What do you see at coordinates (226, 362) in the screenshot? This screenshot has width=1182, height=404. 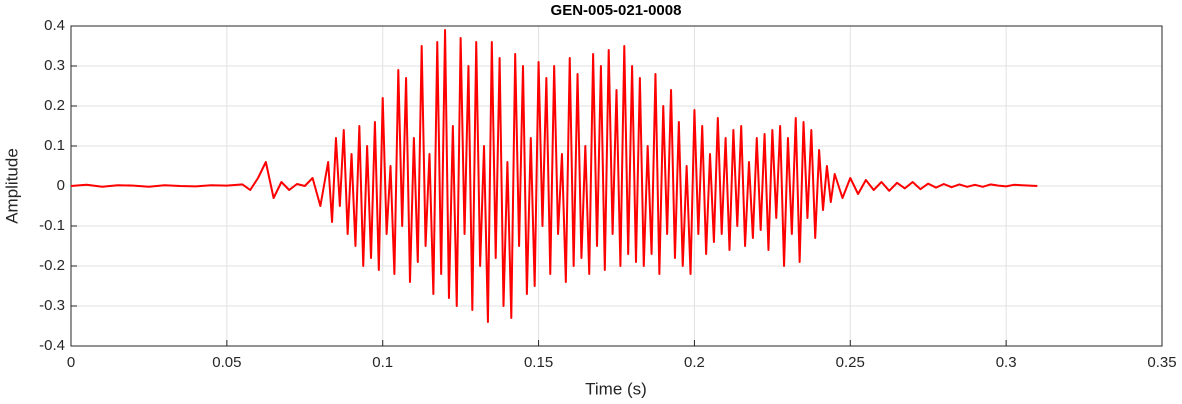 I see `x-tick-label: 0.05` at bounding box center [226, 362].